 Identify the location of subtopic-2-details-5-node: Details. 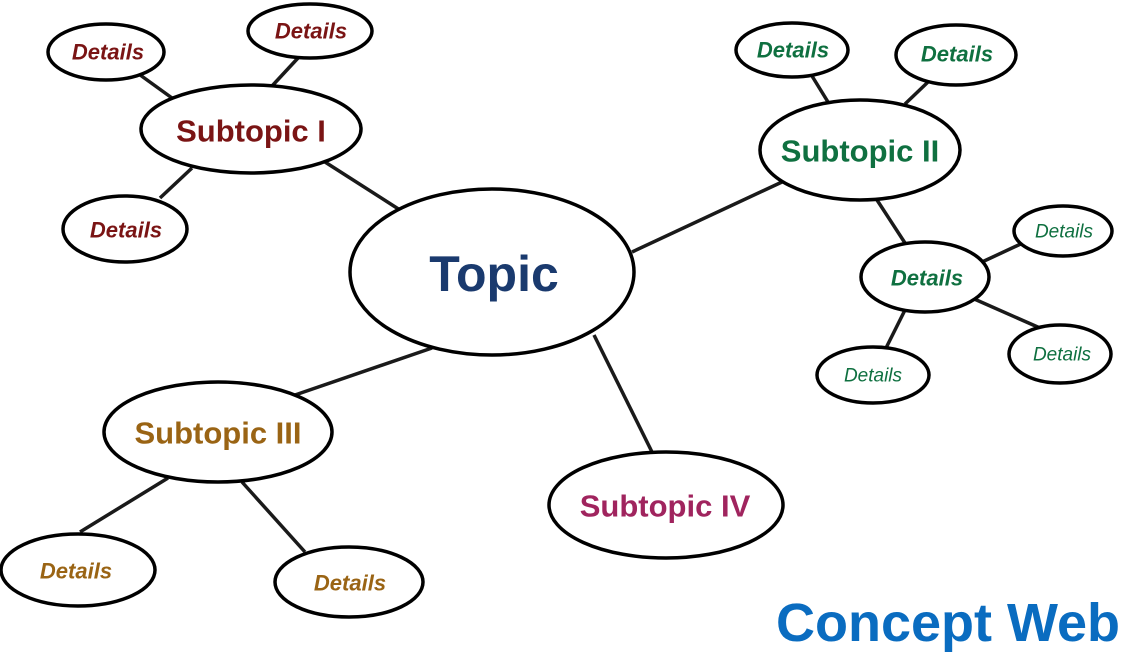
(1060, 354).